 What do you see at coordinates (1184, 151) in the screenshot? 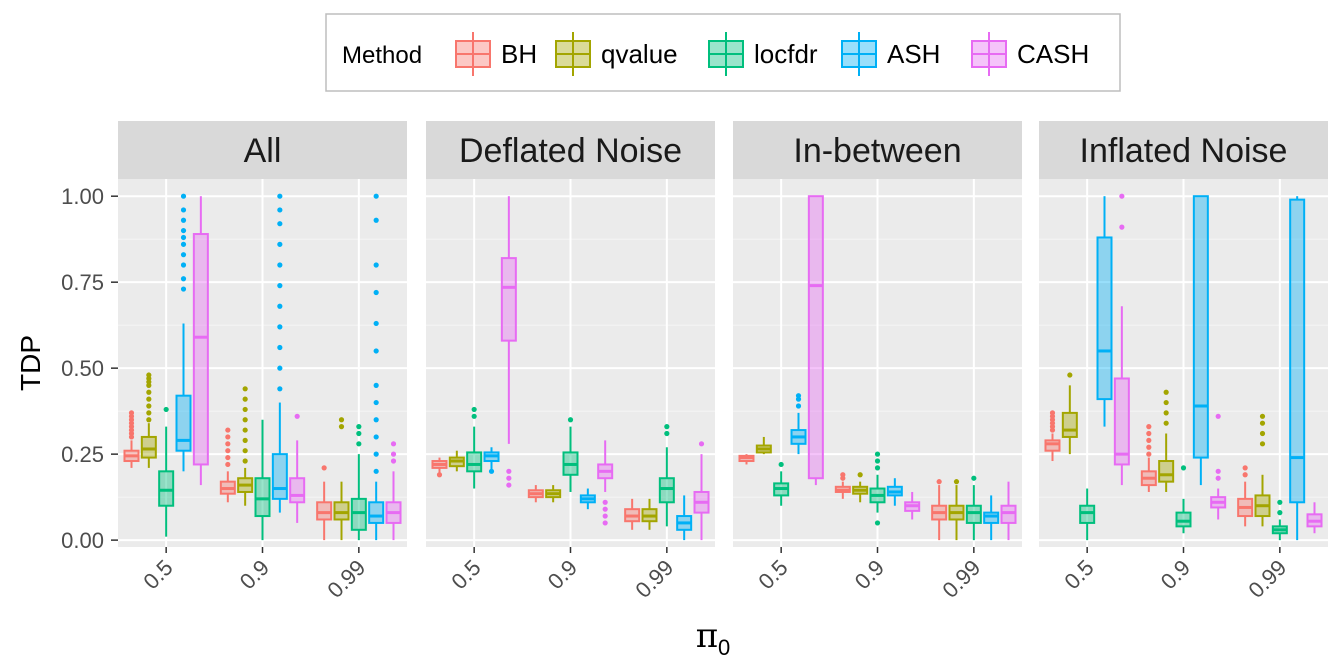
I see `facet-title: Inflated Noise` at bounding box center [1184, 151].